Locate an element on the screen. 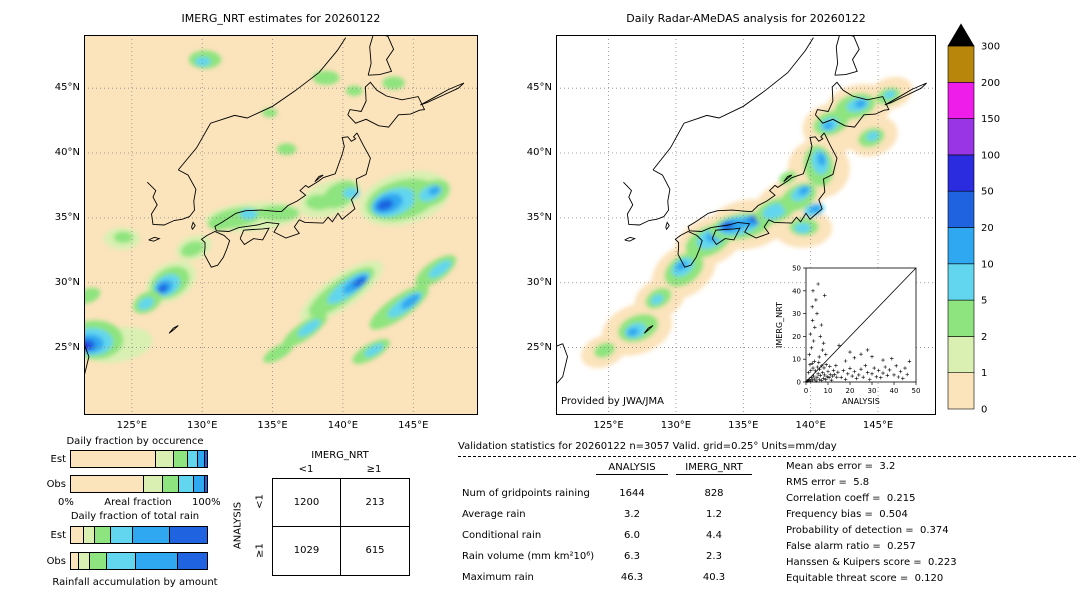  areal-axis-label: Areal fraction is located at coordinates (138, 502).